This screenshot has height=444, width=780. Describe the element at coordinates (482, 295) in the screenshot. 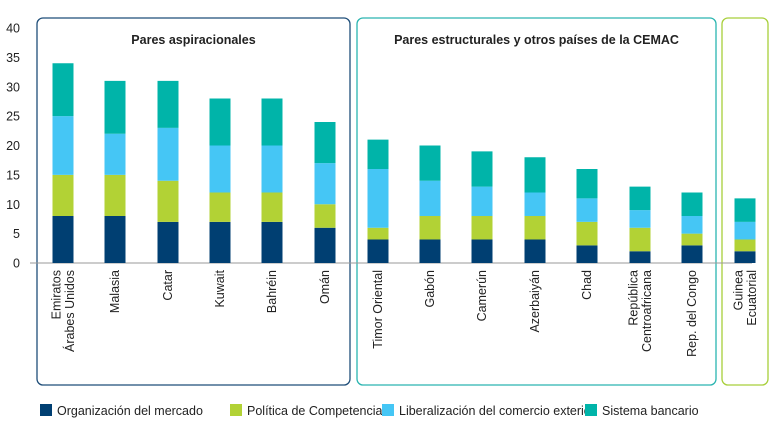

I see `x-tick-label: Camerún` at that location.